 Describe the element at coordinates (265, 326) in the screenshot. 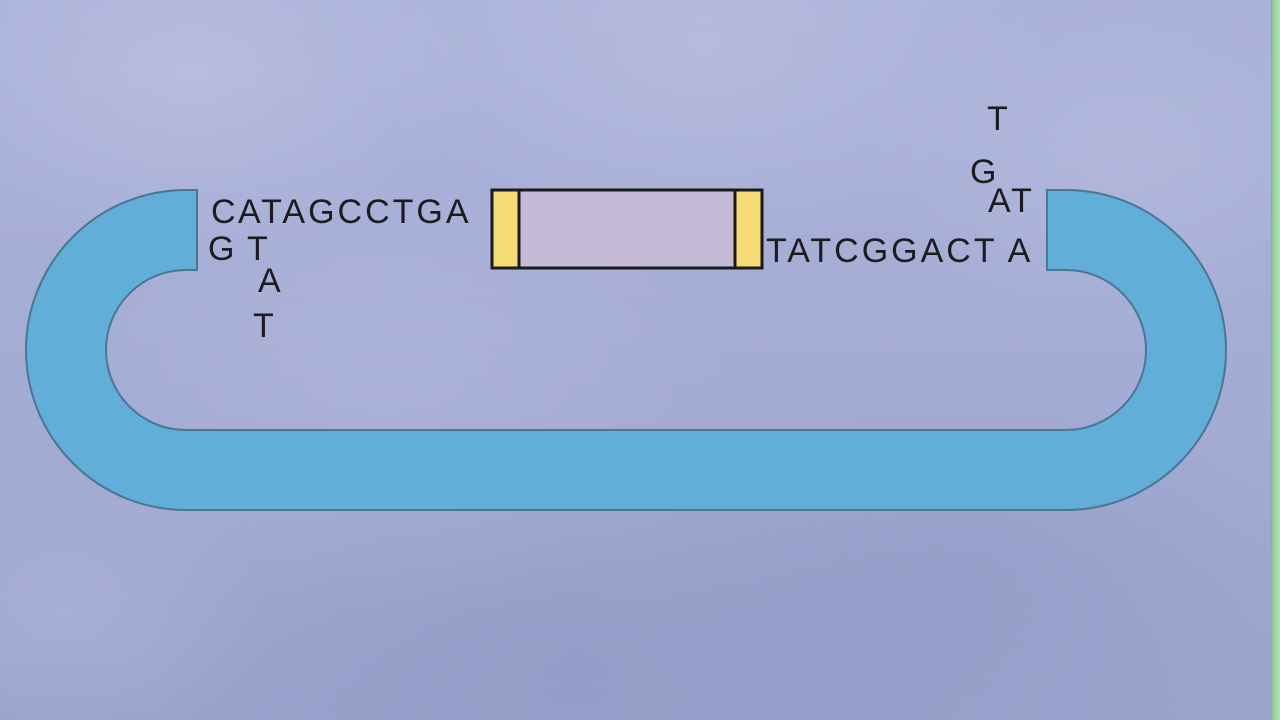

I see `left-overhang-t: T` at that location.